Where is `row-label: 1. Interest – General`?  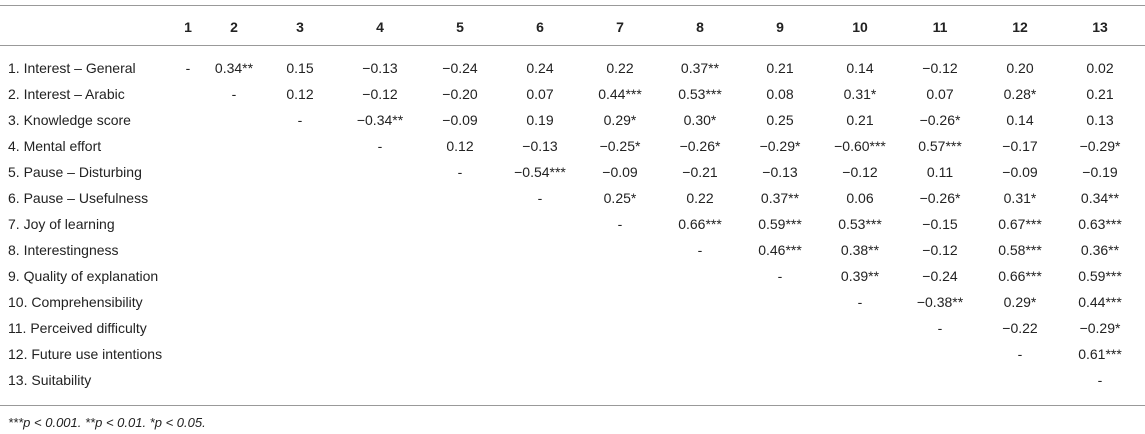 row-label: 1. Interest – General is located at coordinates (72, 68).